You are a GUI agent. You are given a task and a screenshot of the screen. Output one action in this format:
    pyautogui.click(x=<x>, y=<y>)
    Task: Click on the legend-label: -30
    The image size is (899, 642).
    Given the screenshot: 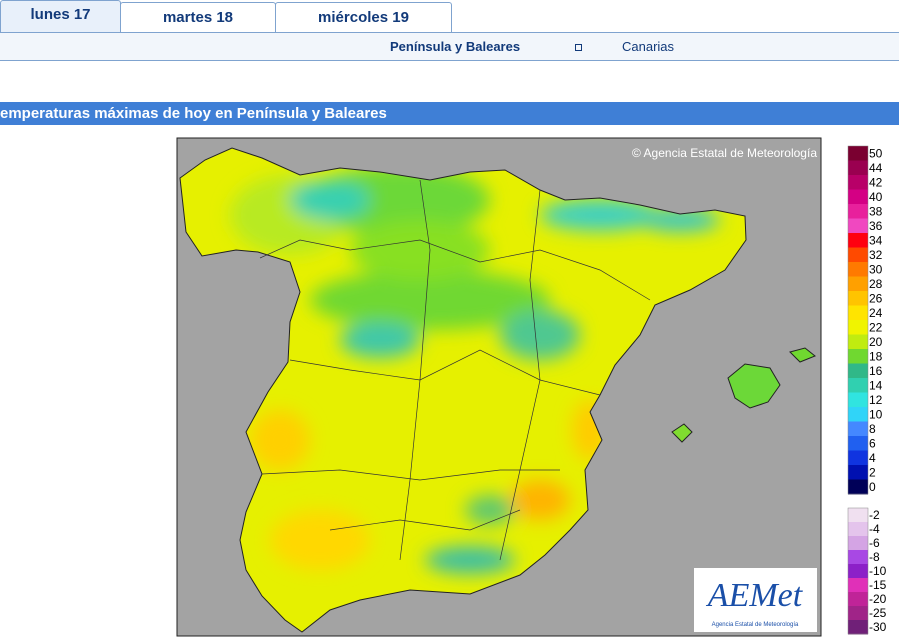 What is the action you would take?
    pyautogui.click(x=878, y=627)
    